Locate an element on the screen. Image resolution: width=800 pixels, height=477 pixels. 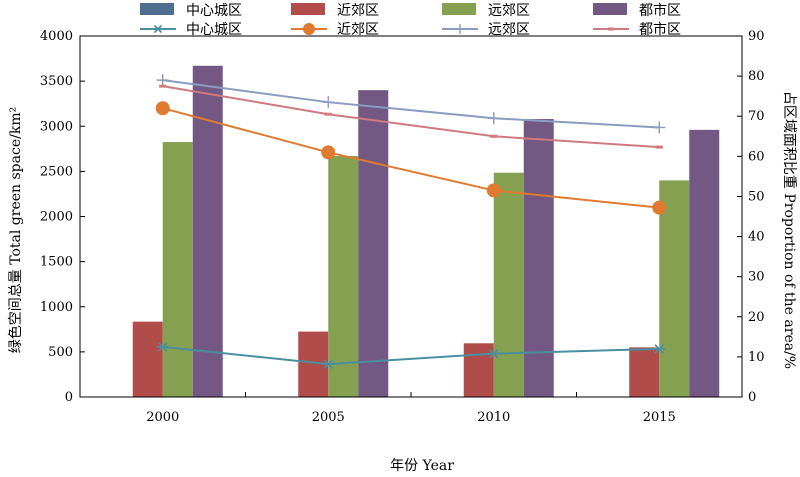
y2-tick-label: 60 is located at coordinates (756, 156).